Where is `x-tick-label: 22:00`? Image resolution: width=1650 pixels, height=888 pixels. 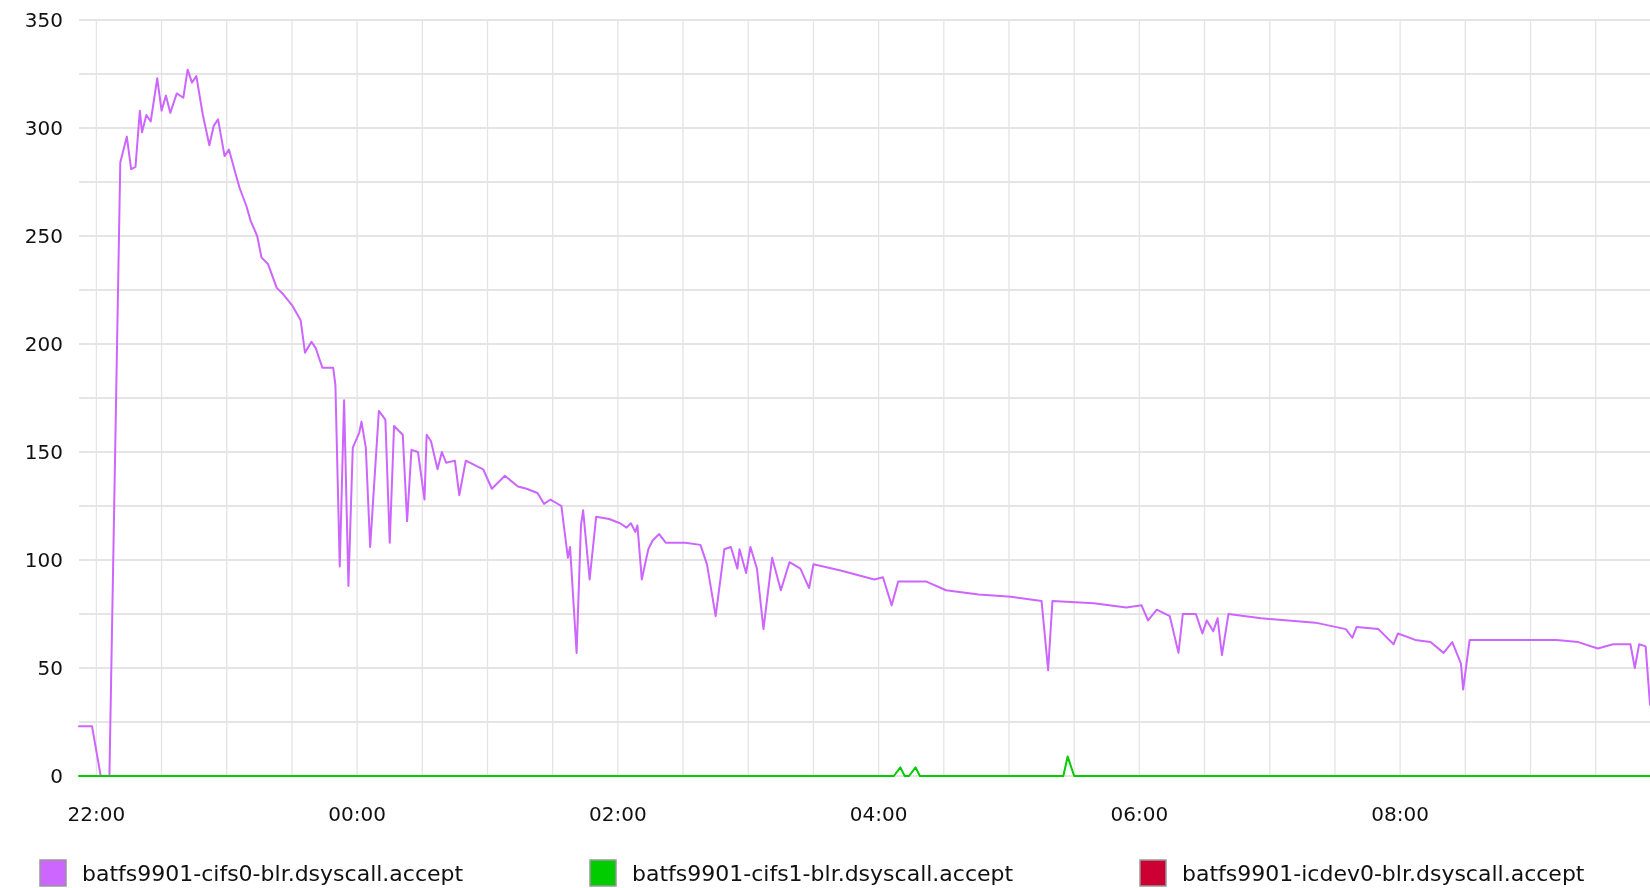 x-tick-label: 22:00 is located at coordinates (96, 814).